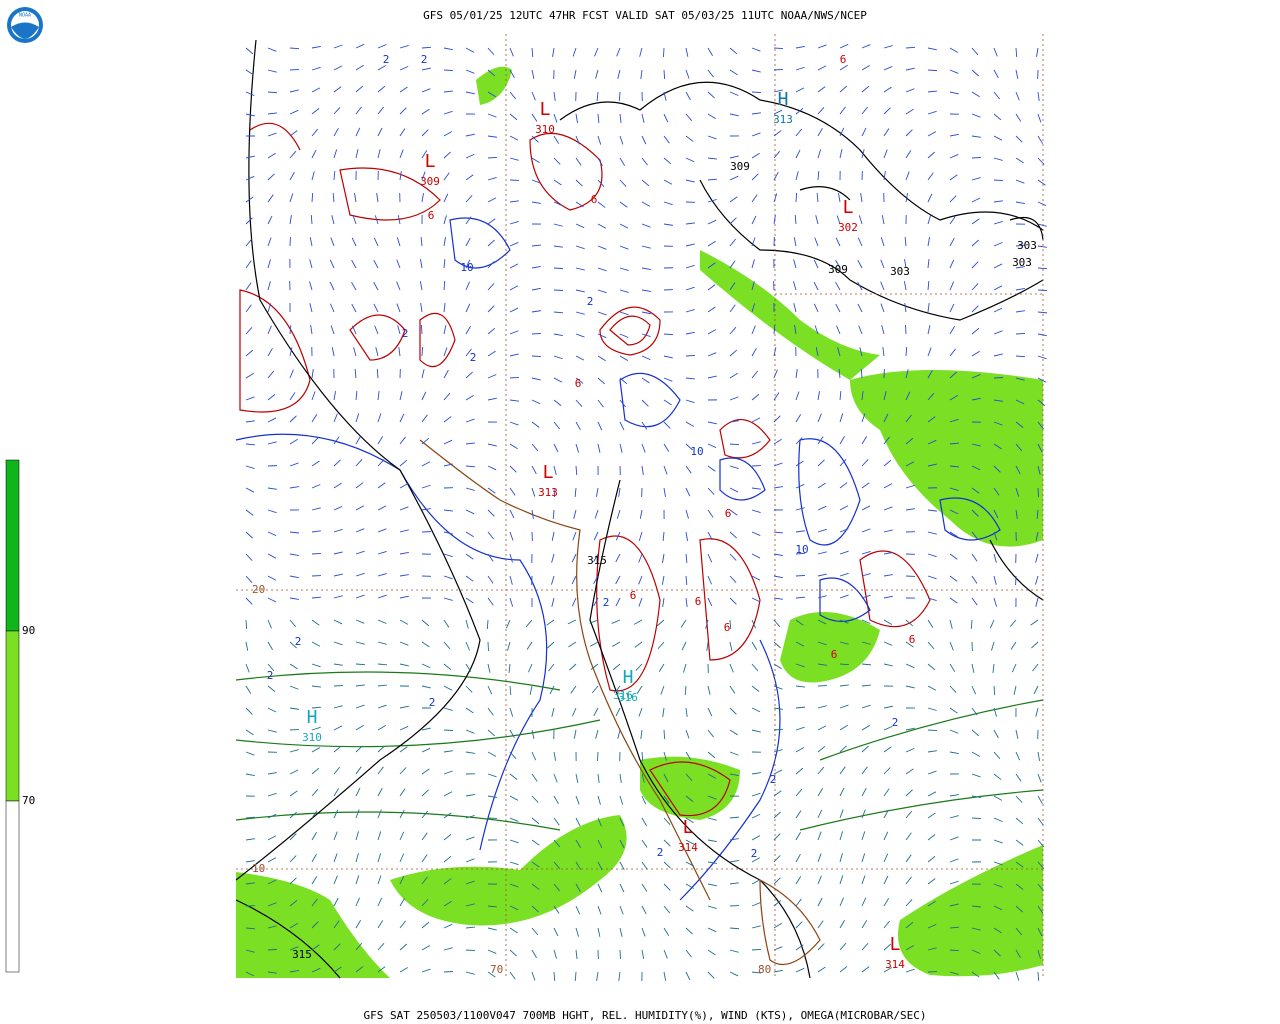  Describe the element at coordinates (302, 954) in the screenshot. I see `height-label: 315` at that location.